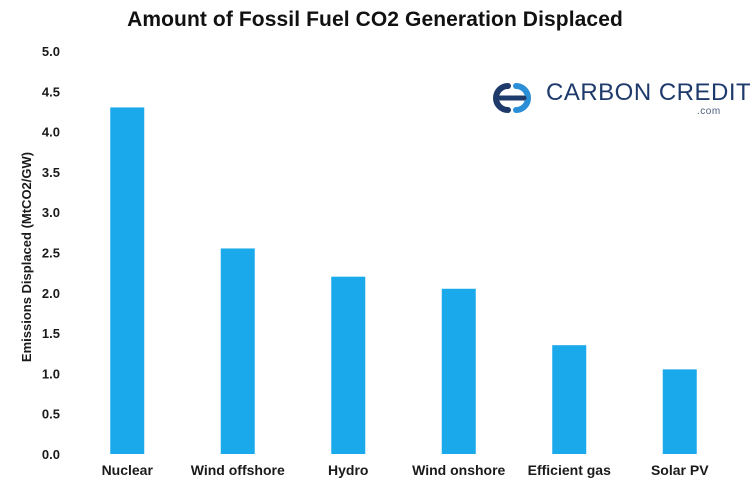 This screenshot has height=493, width=750. Describe the element at coordinates (128, 470) in the screenshot. I see `x-tick-label: Nuclear` at that location.